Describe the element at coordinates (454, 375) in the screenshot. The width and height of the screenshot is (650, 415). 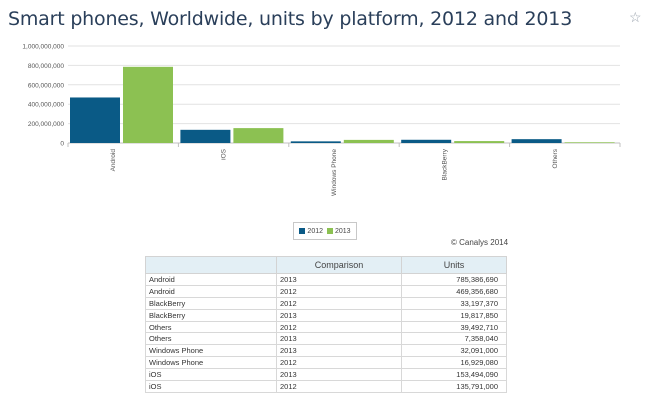
I see `table-cell-units: 153,494,090` at that location.